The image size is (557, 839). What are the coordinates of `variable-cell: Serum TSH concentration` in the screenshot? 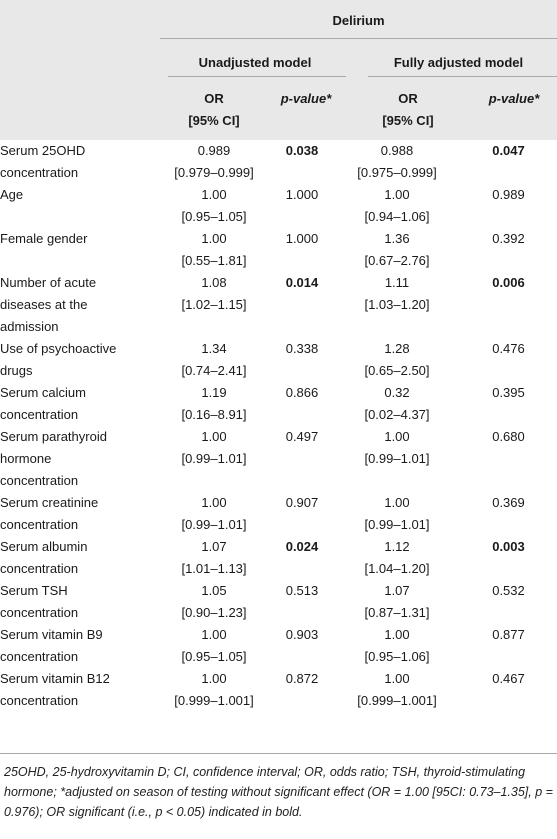 It's located at (79, 602).